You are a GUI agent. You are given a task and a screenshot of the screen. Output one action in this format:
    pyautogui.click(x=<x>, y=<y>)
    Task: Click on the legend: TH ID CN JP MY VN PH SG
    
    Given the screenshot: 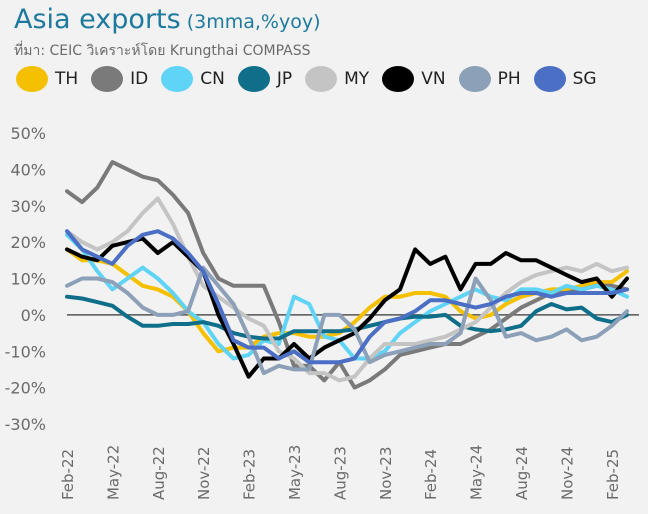 What is the action you would take?
    pyautogui.click(x=313, y=79)
    